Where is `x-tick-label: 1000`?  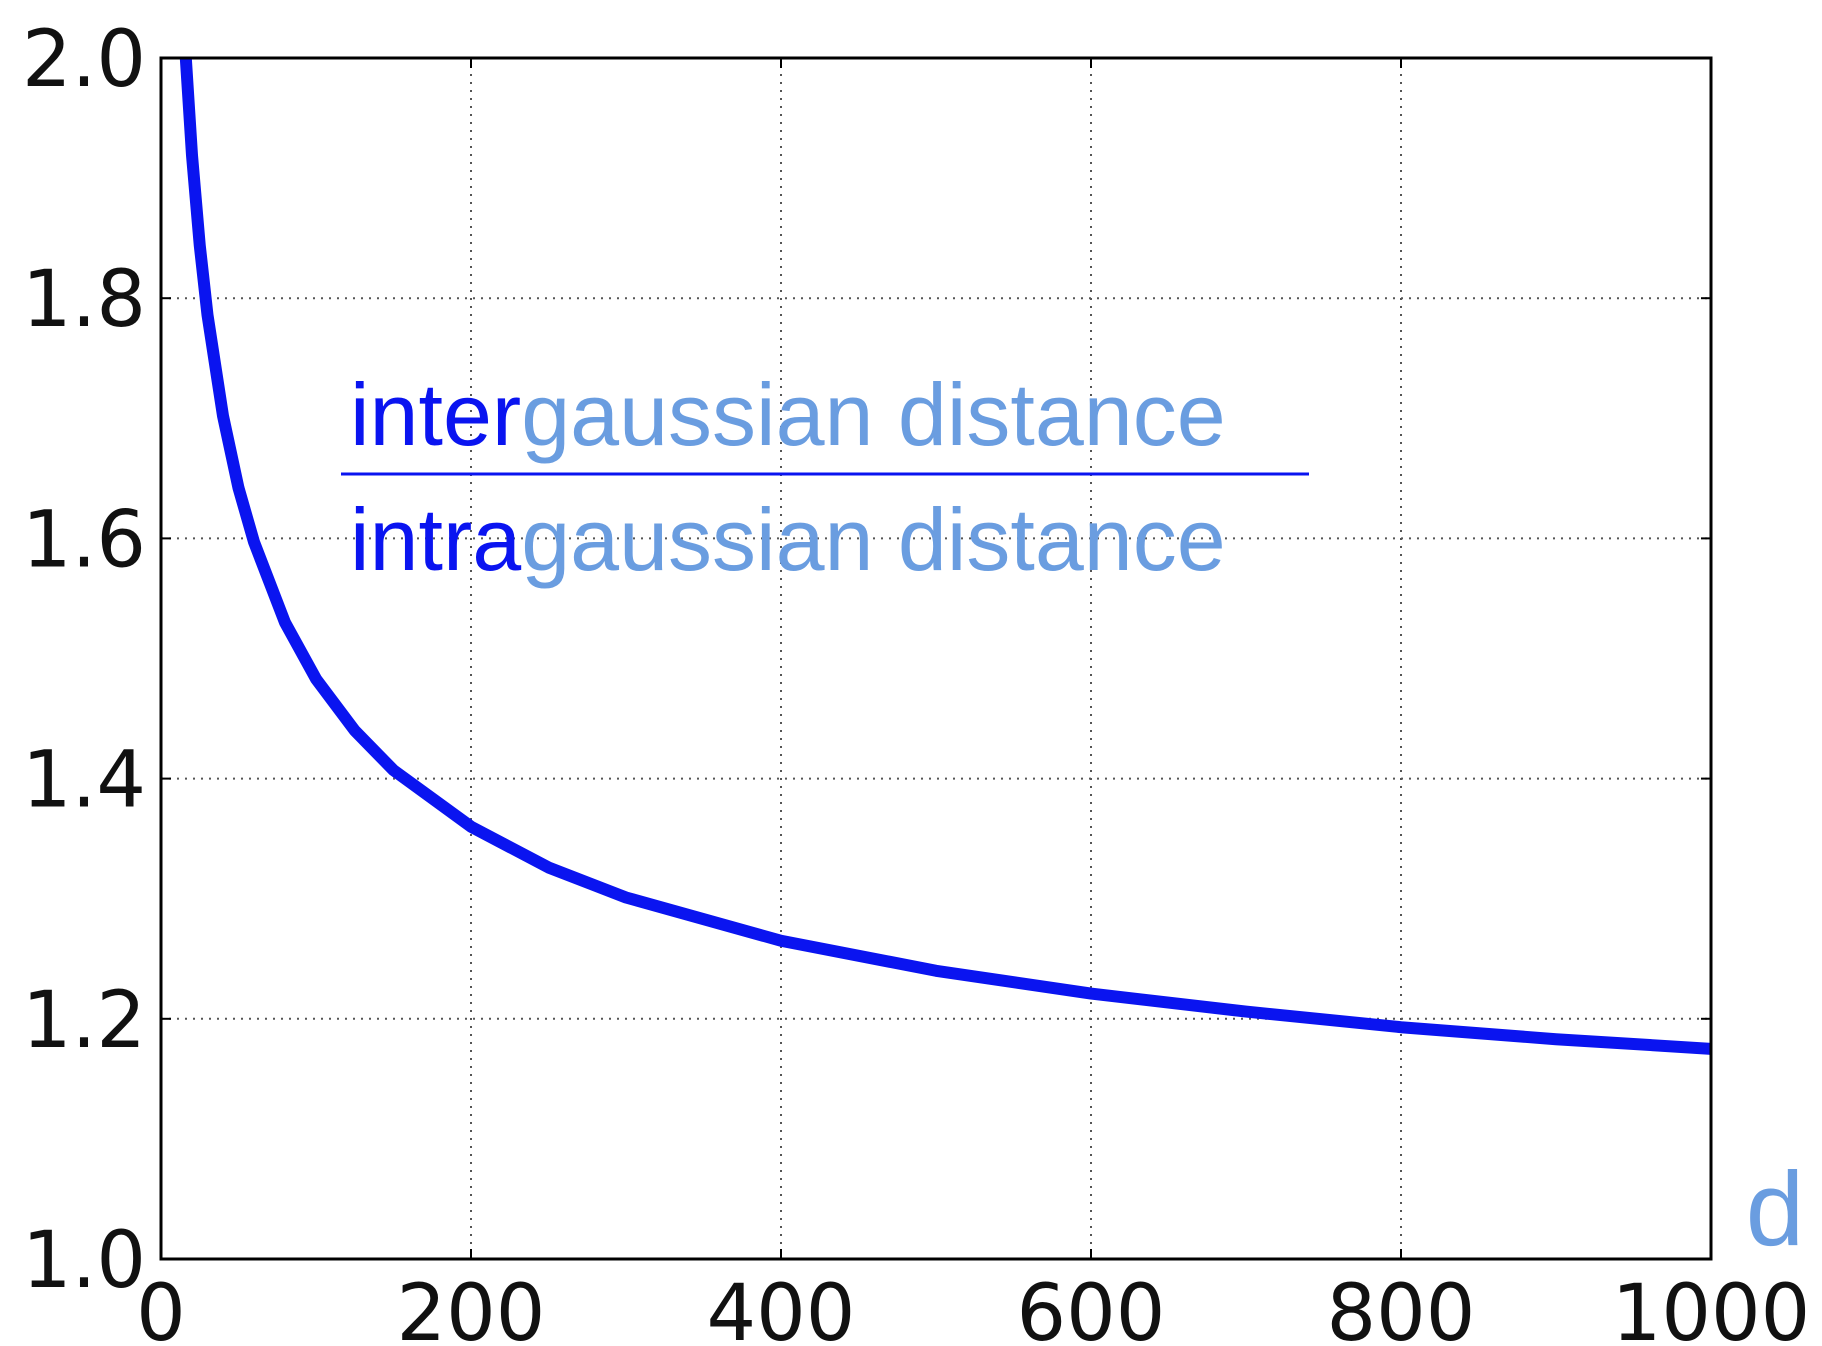
x-tick-label: 1000 is located at coordinates (1711, 1307).